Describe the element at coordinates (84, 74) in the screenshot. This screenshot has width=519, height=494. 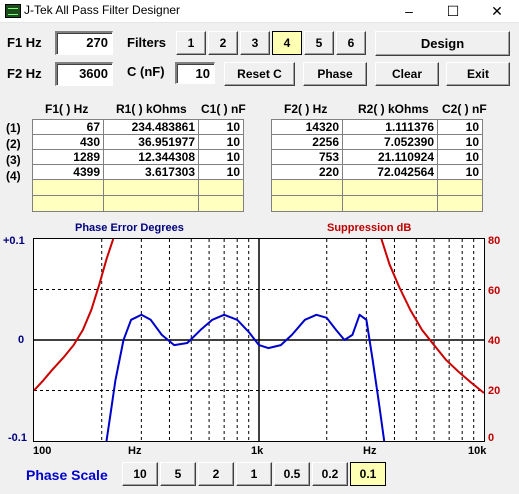
I see `f2-input: 3600` at that location.